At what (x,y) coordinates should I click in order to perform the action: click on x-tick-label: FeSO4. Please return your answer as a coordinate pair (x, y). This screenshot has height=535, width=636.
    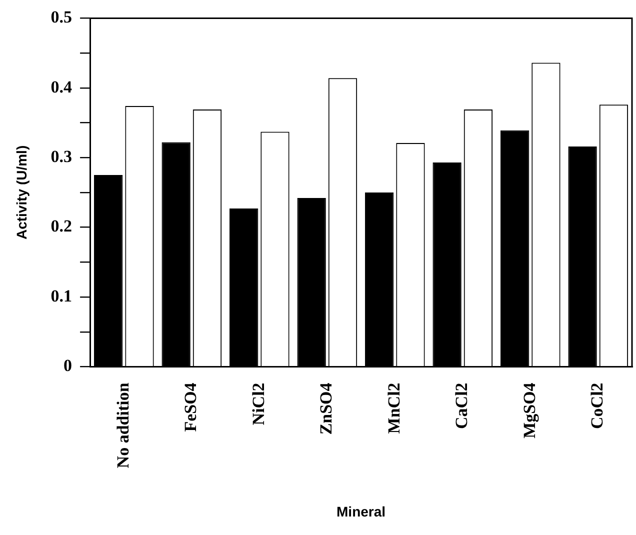
    Looking at the image, I should click on (190, 407).